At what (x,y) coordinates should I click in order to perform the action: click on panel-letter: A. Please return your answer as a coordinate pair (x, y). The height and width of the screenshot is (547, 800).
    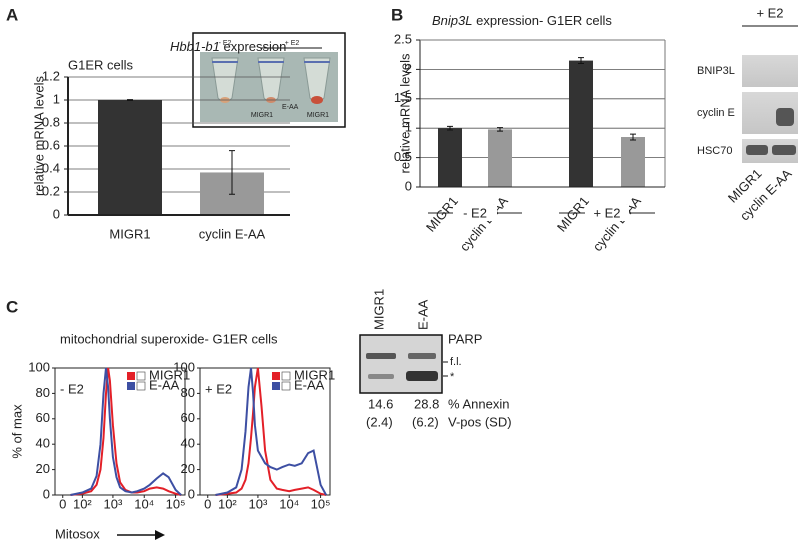
    Looking at the image, I should click on (12, 14).